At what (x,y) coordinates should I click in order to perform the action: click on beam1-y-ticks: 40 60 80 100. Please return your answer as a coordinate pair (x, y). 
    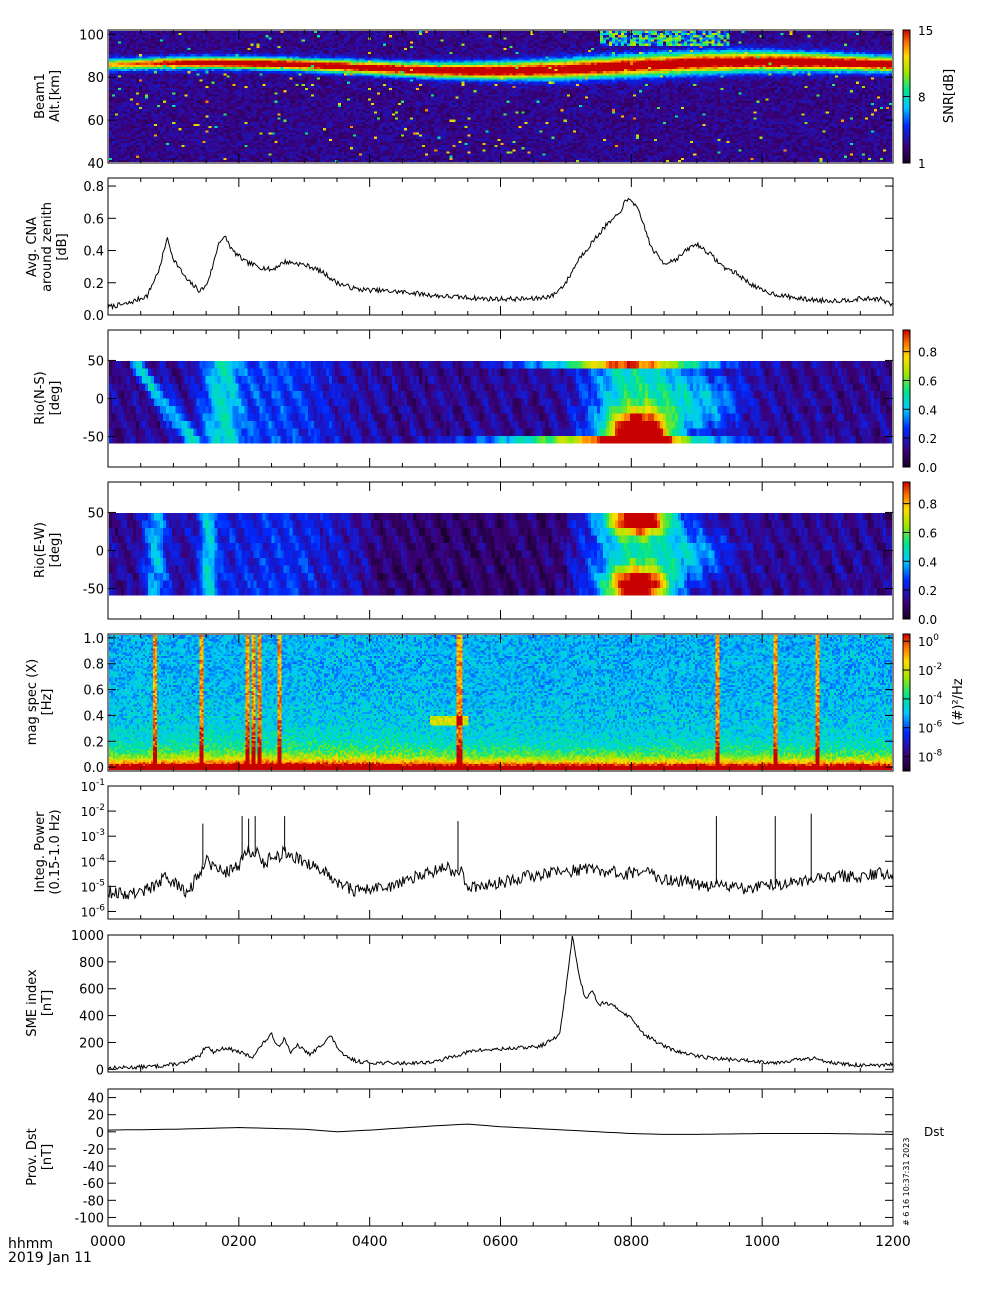
    Looking at the image, I should click on (486, 100).